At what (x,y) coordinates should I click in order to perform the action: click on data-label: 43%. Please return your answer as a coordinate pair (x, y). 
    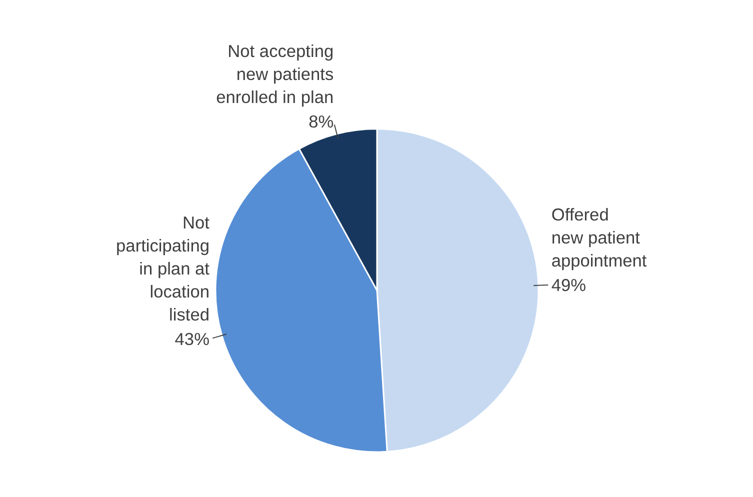
    Looking at the image, I should click on (192, 339).